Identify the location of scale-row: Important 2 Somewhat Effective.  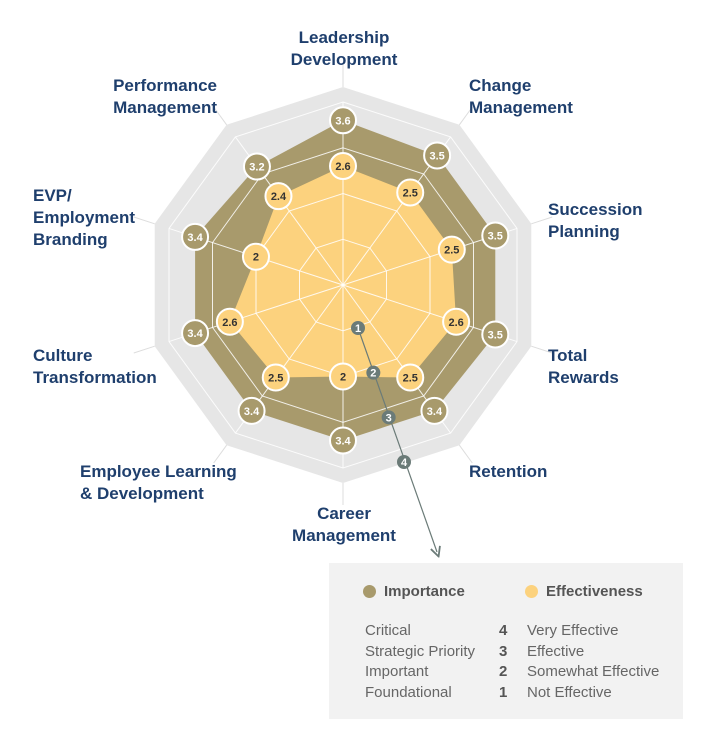
(506, 673).